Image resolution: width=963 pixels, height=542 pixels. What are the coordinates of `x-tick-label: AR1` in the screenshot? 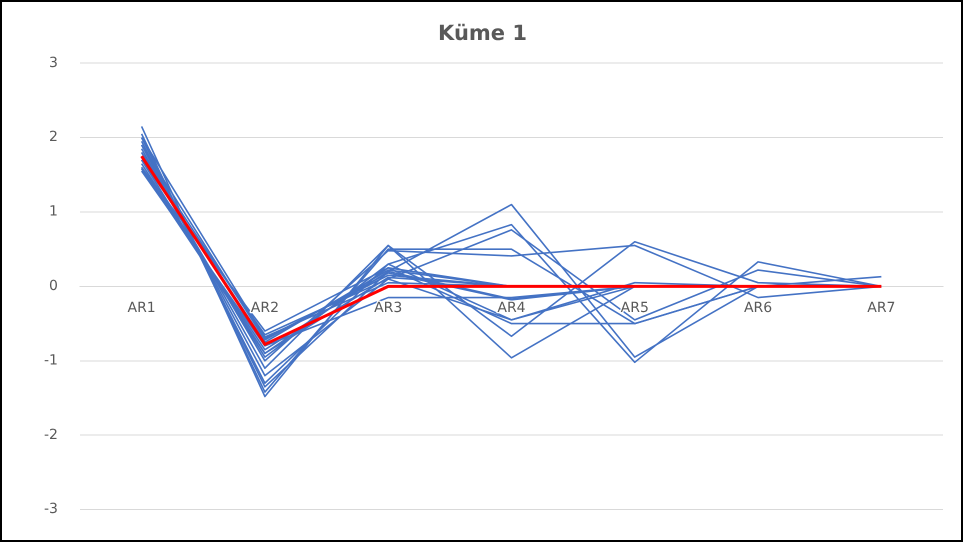 It's located at (141, 308).